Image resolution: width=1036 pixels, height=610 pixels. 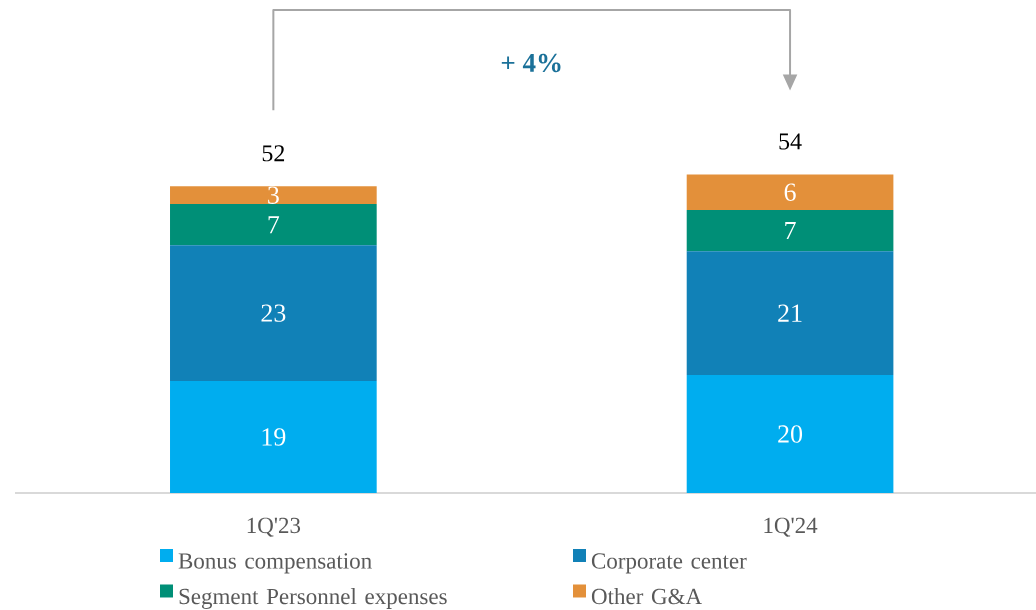 I want to click on data-label: 6, so click(x=790, y=192).